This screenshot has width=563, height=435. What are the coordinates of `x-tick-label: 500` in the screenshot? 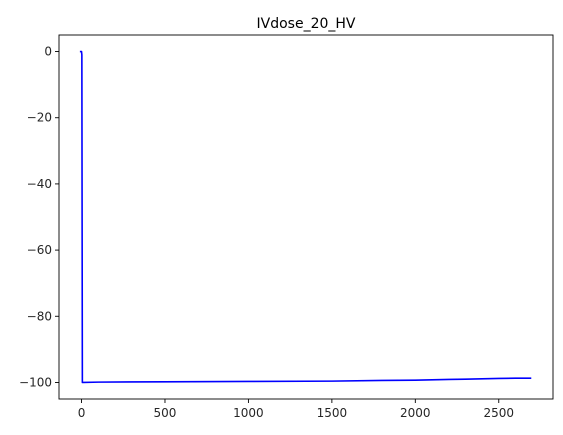 It's located at (165, 413).